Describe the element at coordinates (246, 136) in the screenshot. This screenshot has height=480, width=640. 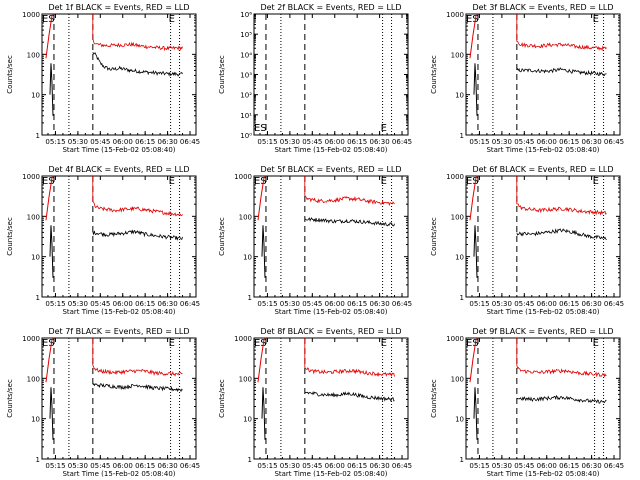
I see `y-tick-label: 10⁰` at that location.